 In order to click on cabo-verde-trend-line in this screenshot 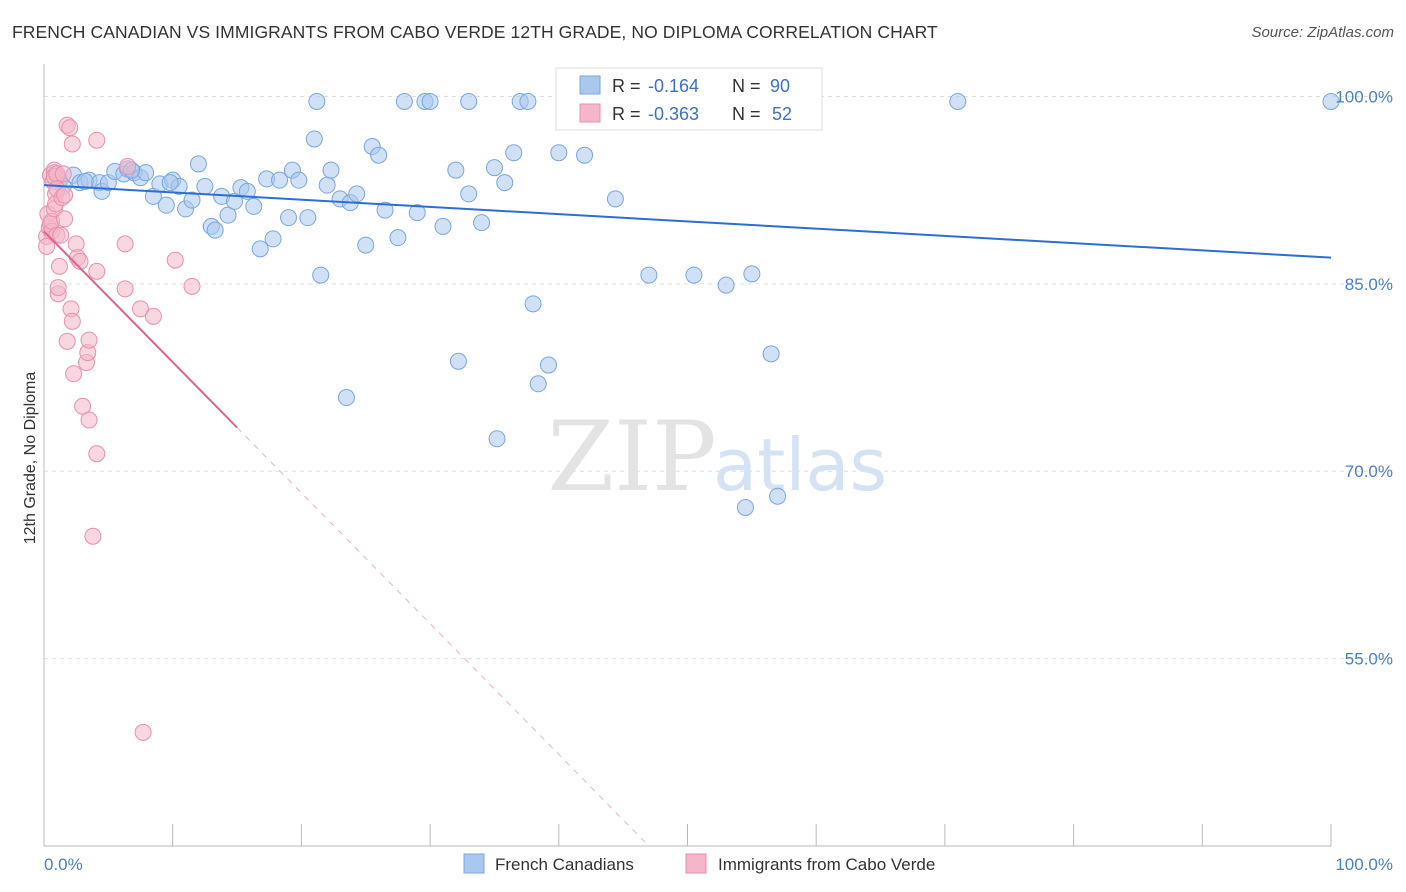, I will do `click(140, 329)`.